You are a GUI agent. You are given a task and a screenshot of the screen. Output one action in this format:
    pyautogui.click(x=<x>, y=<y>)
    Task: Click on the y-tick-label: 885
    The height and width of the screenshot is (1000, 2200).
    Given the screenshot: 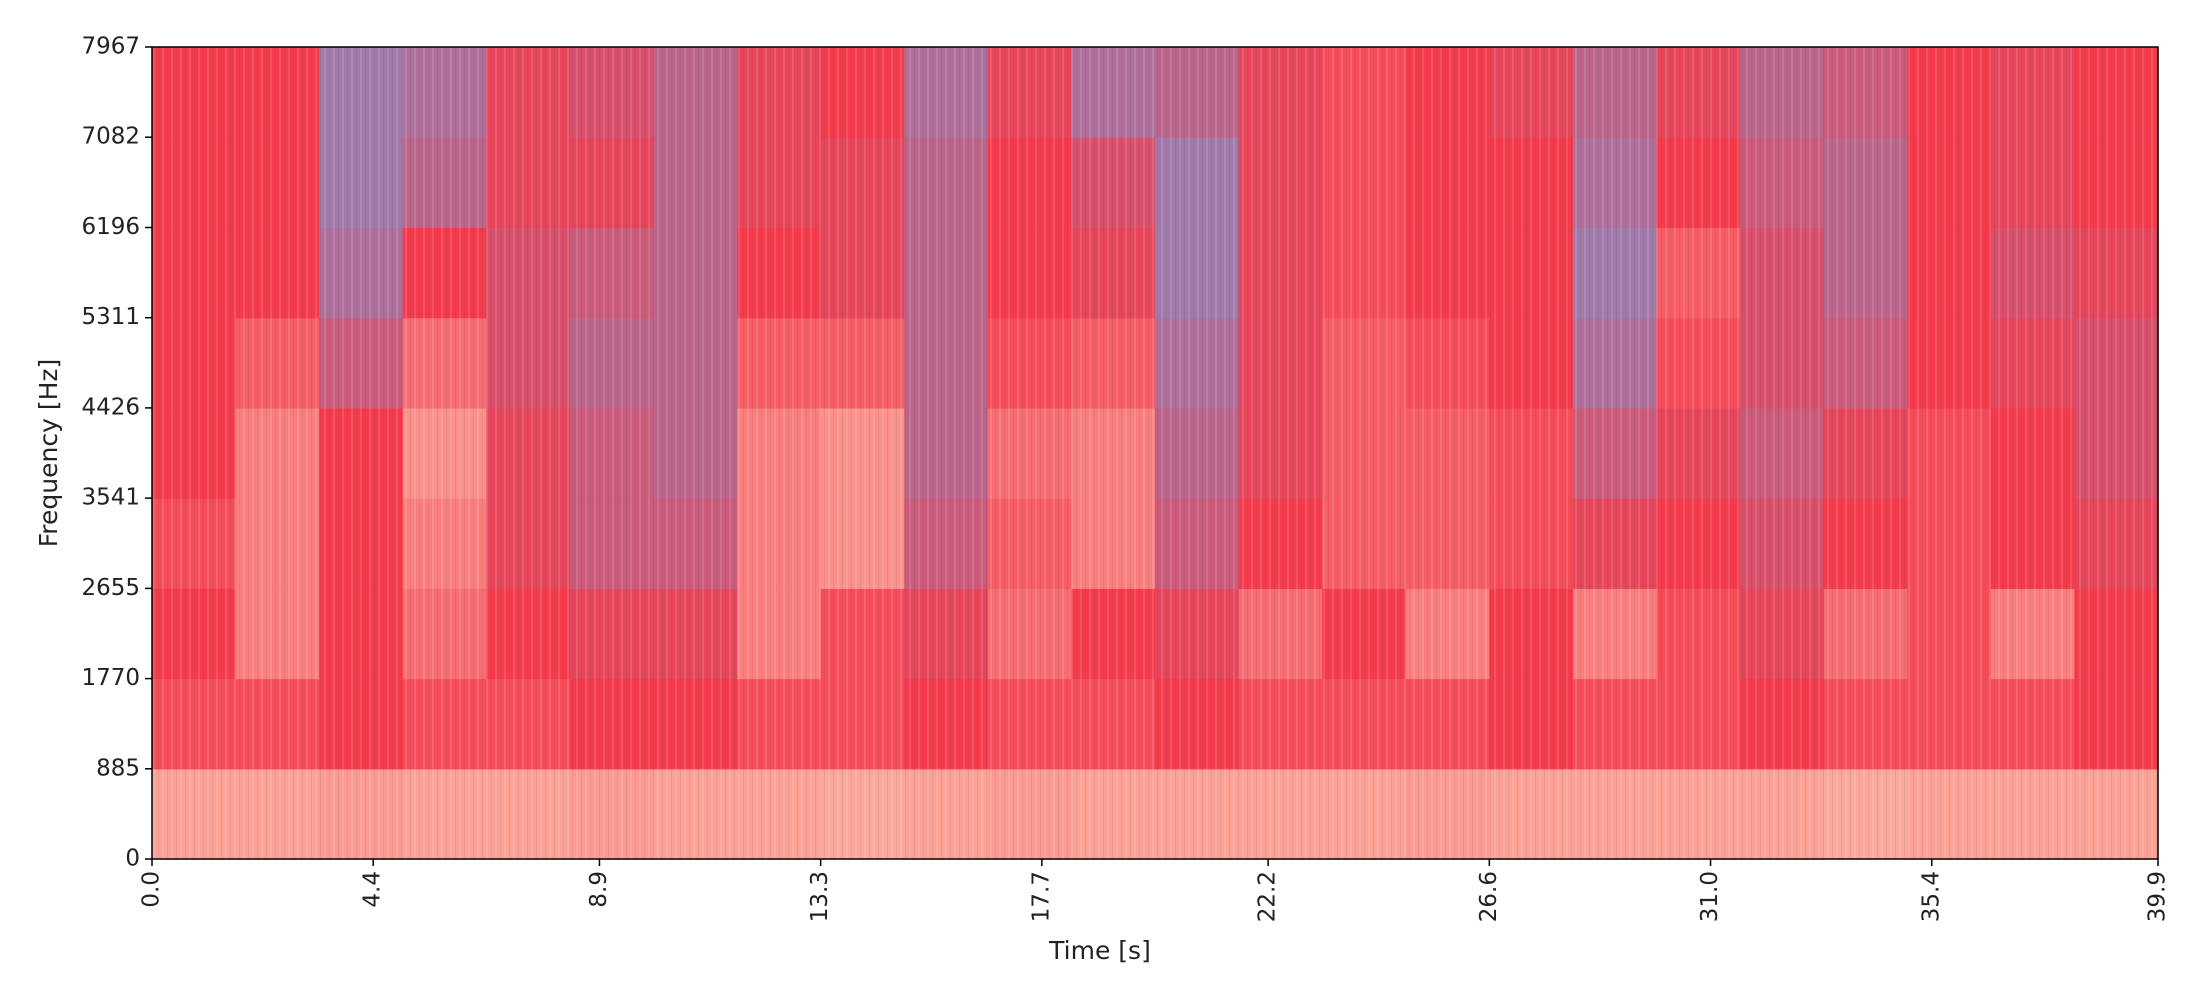 What is the action you would take?
    pyautogui.click(x=118, y=768)
    